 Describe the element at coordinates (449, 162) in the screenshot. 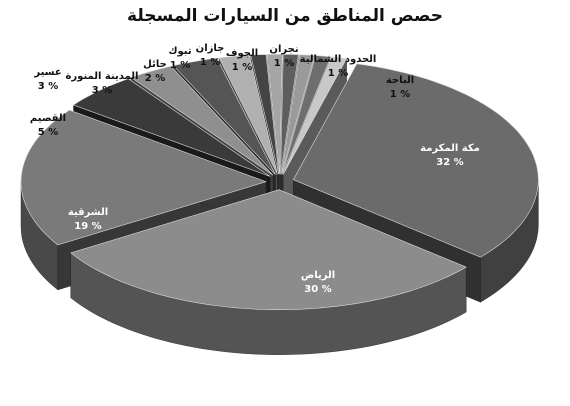

I see `value-label: 32 %` at that location.